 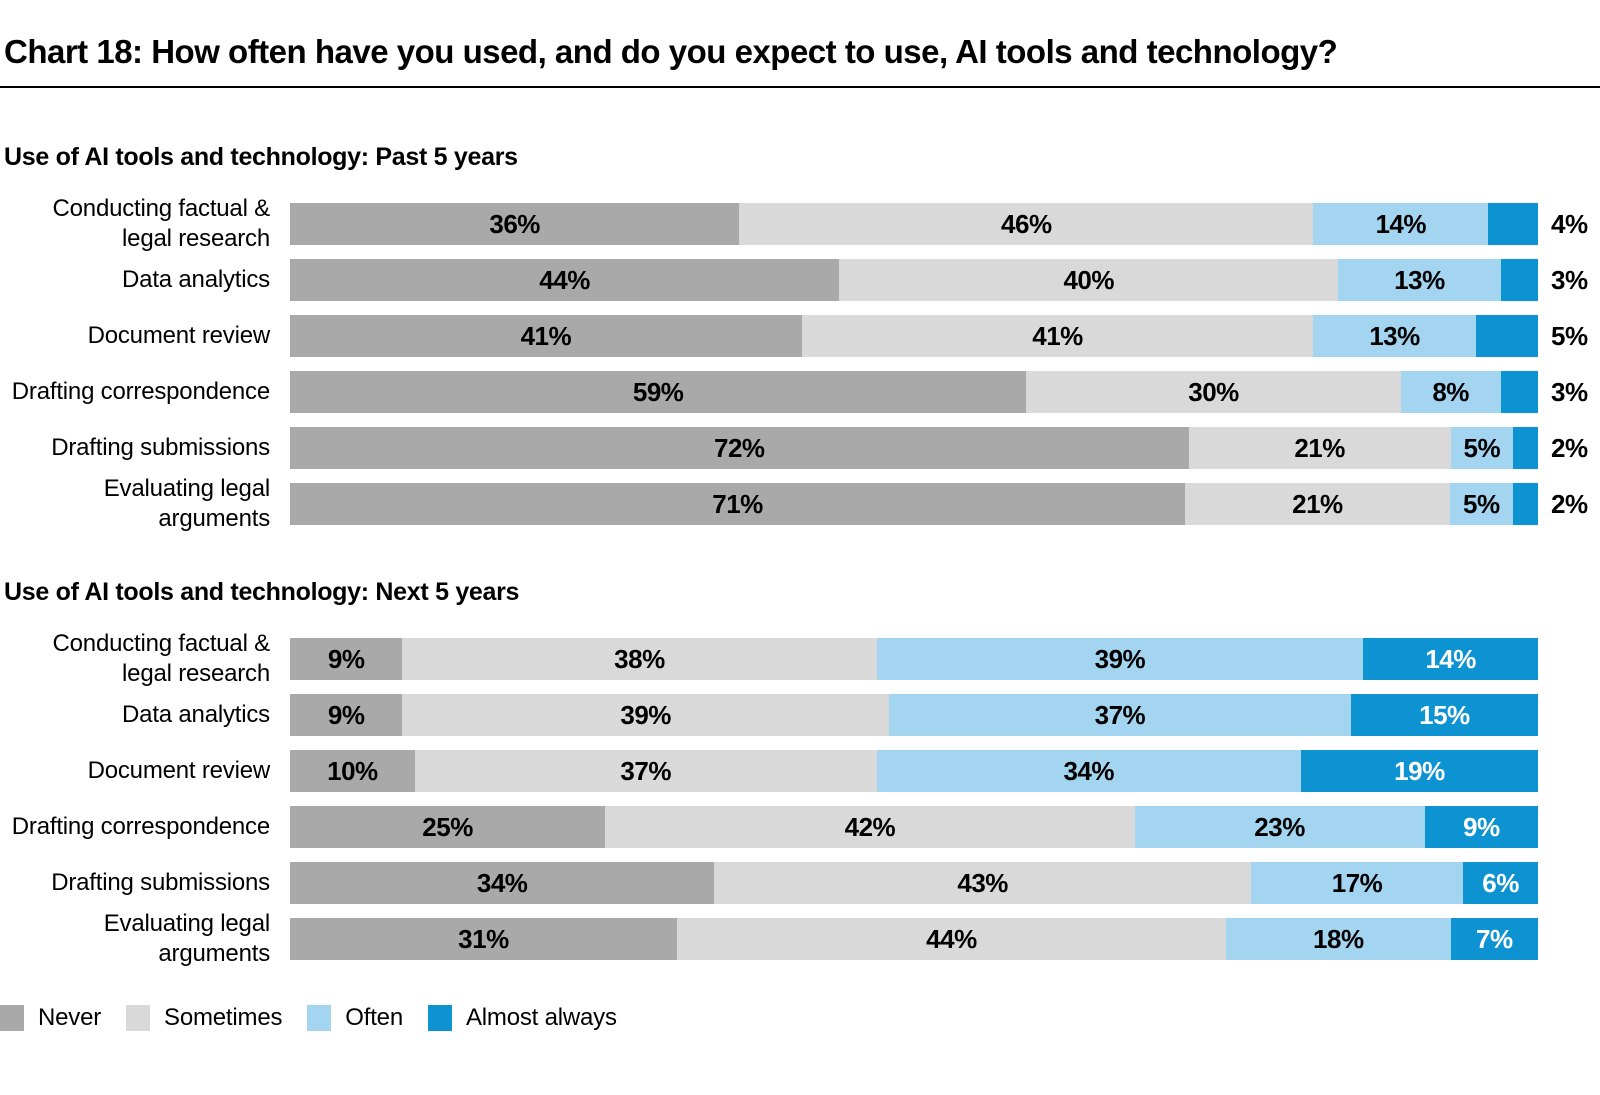 I want to click on value-label: 30%, so click(x=1213, y=391).